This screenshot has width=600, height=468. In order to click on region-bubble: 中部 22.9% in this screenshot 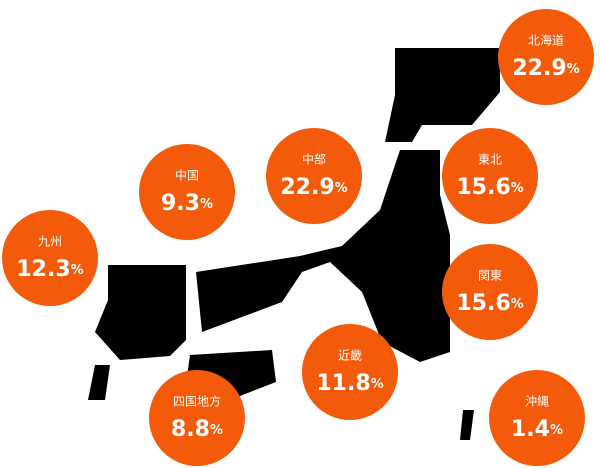, I will do `click(314, 176)`.